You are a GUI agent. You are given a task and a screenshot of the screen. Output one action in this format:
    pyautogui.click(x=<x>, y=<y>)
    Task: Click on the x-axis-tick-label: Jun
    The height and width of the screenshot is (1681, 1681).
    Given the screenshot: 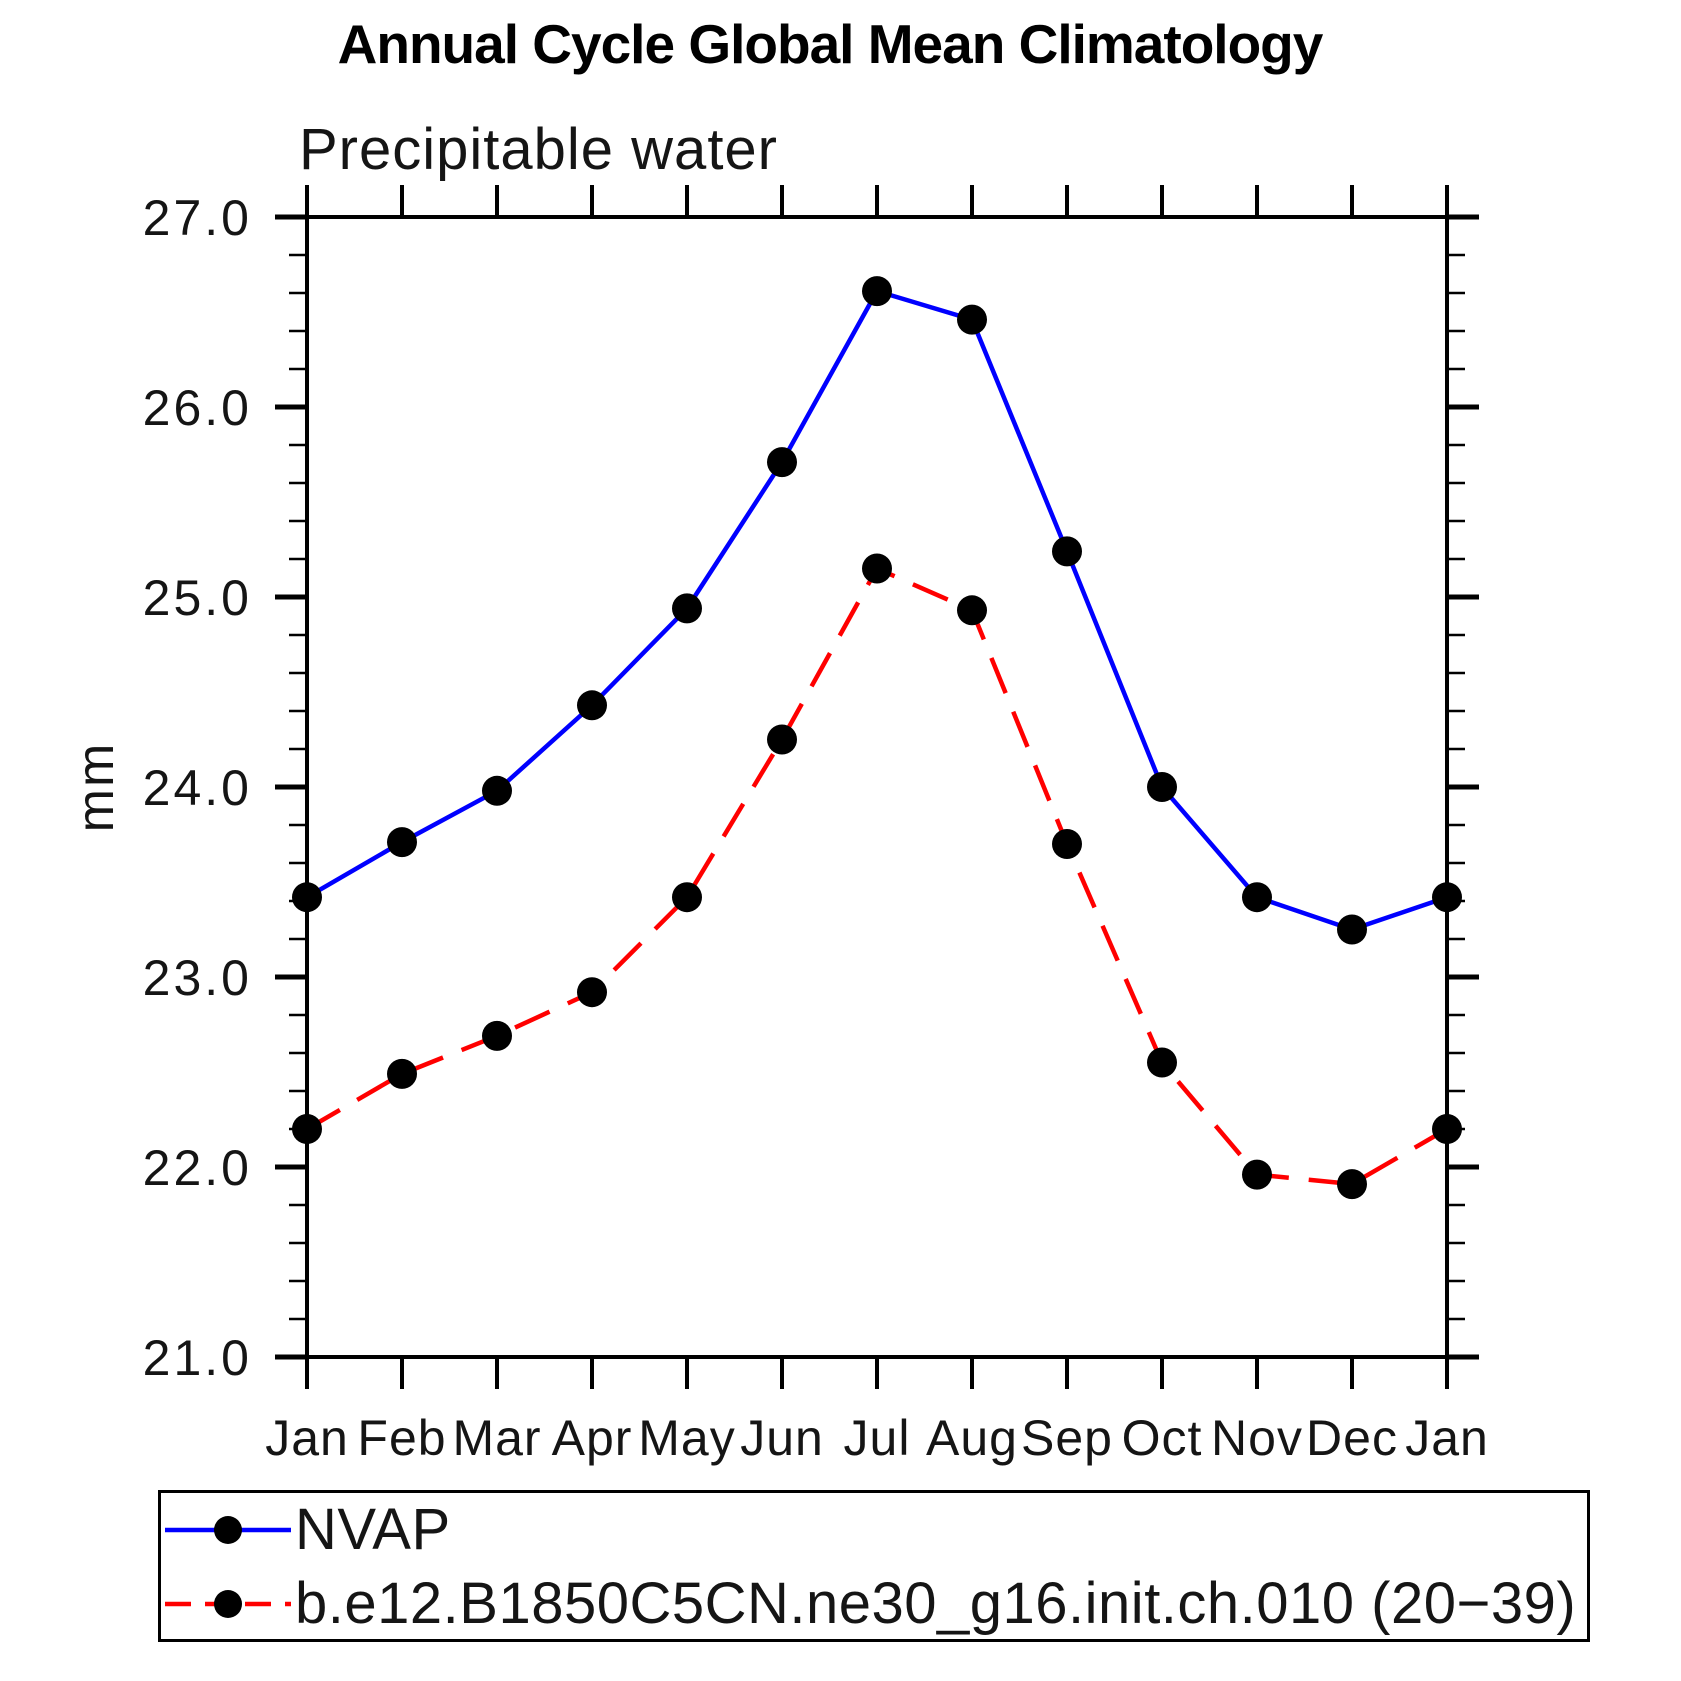 What is the action you would take?
    pyautogui.click(x=782, y=1438)
    